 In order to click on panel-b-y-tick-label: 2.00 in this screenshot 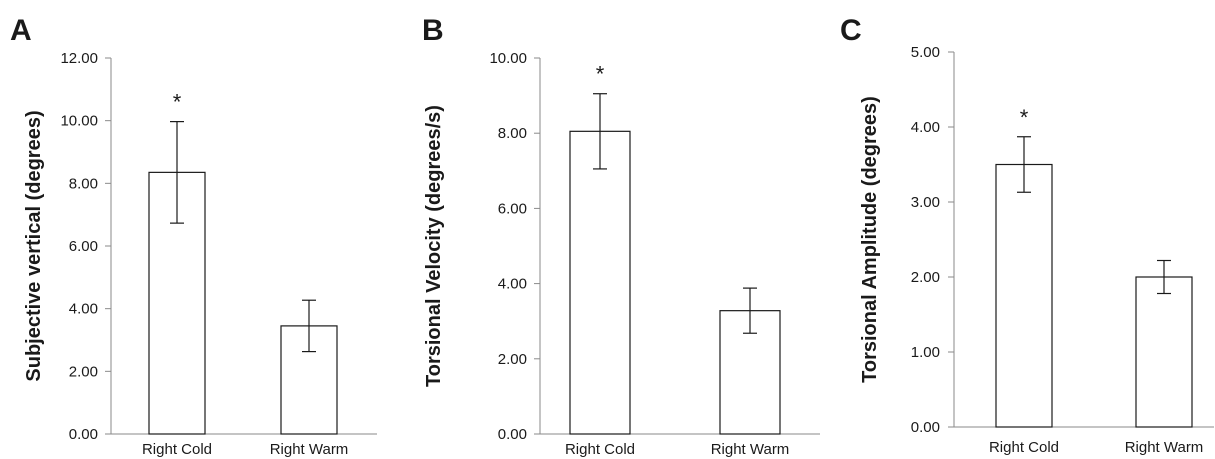, I will do `click(512, 359)`.